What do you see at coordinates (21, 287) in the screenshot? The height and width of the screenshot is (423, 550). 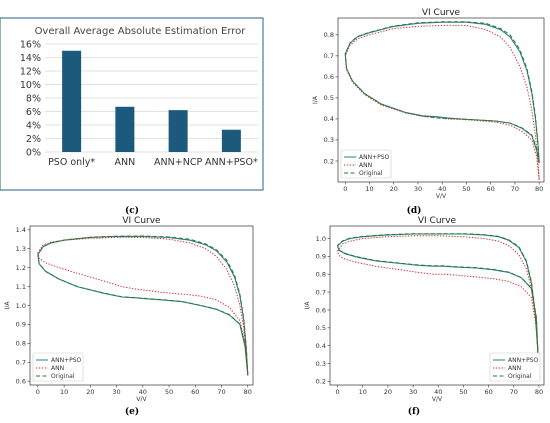 I see `y-tick-label: 1.1` at bounding box center [21, 287].